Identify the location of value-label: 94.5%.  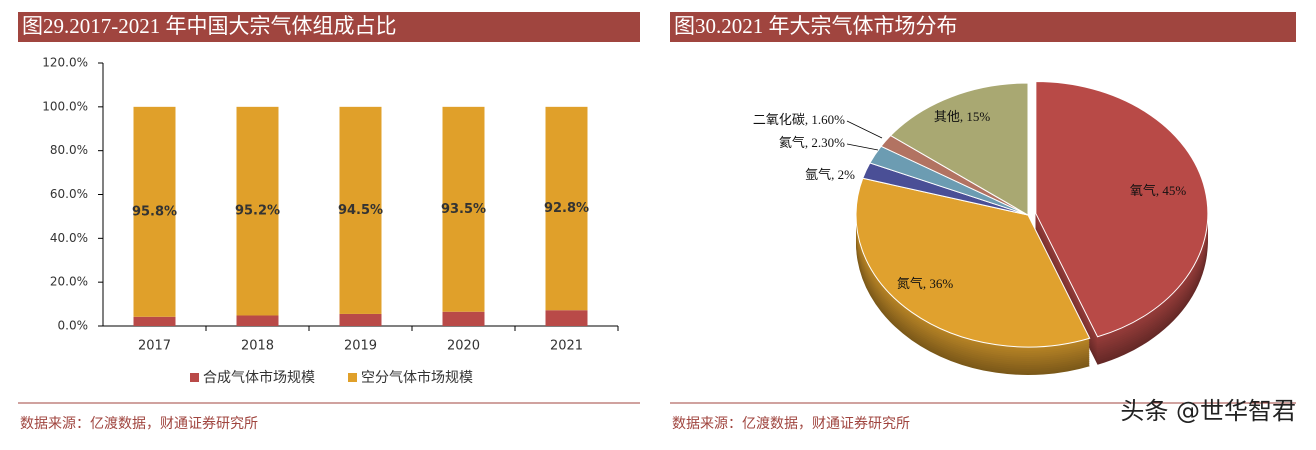
(360, 210).